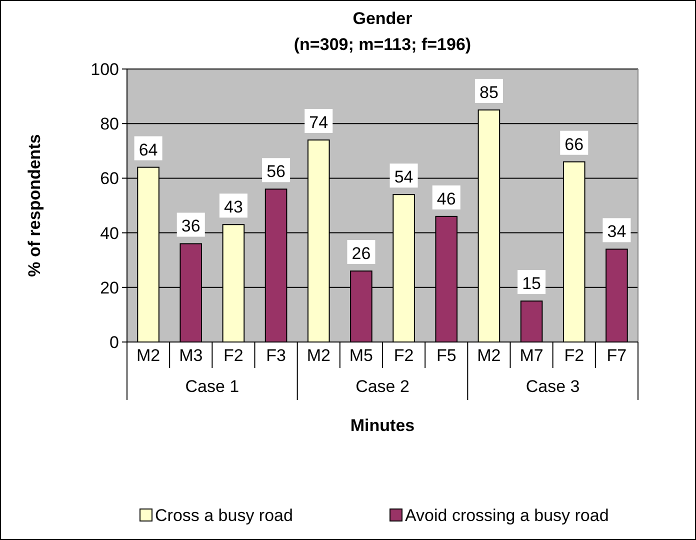 This screenshot has height=540, width=696. I want to click on legend-label: Avoid crossing a busy road, so click(507, 515).